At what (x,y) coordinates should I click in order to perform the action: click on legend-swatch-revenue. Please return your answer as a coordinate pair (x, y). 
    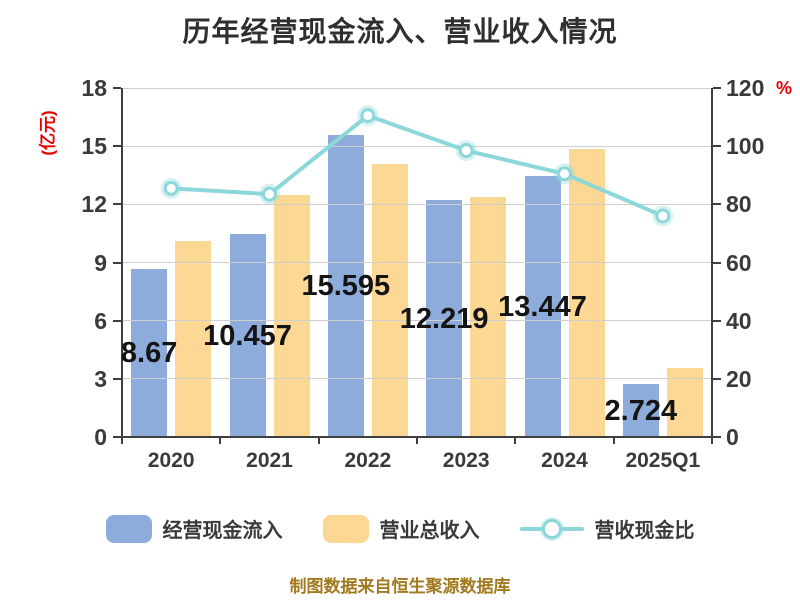
    Looking at the image, I should click on (345, 528).